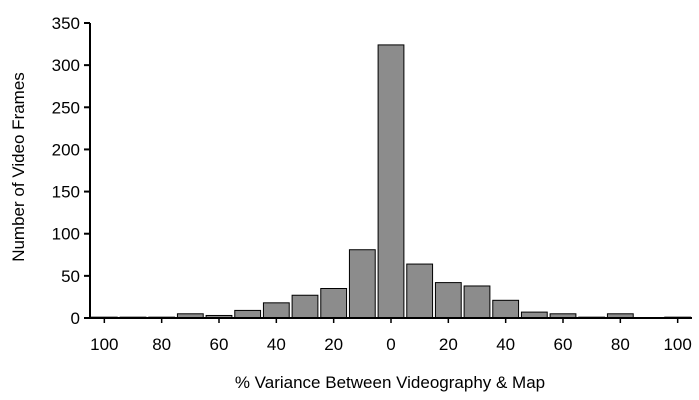  What do you see at coordinates (334, 303) in the screenshot?
I see `bar--20` at bounding box center [334, 303].